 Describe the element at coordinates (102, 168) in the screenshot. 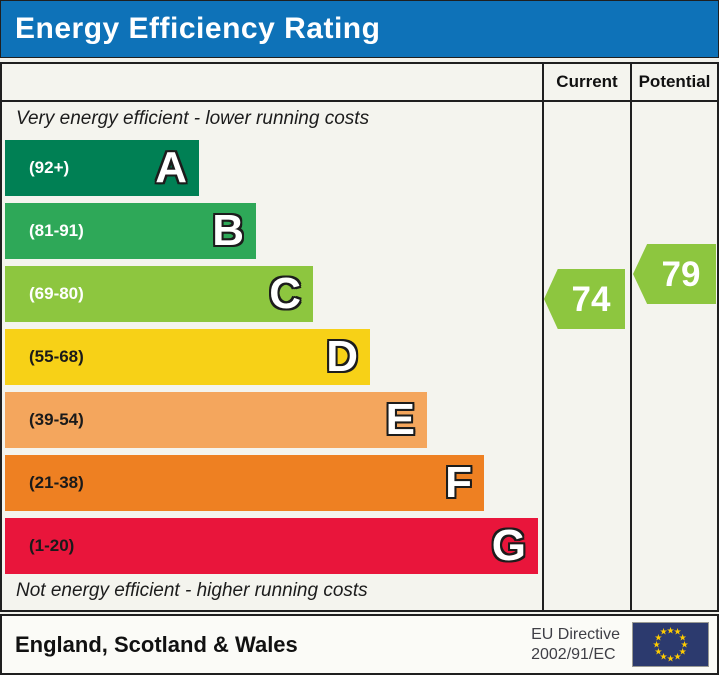

I see `band-a: (92+) A` at that location.